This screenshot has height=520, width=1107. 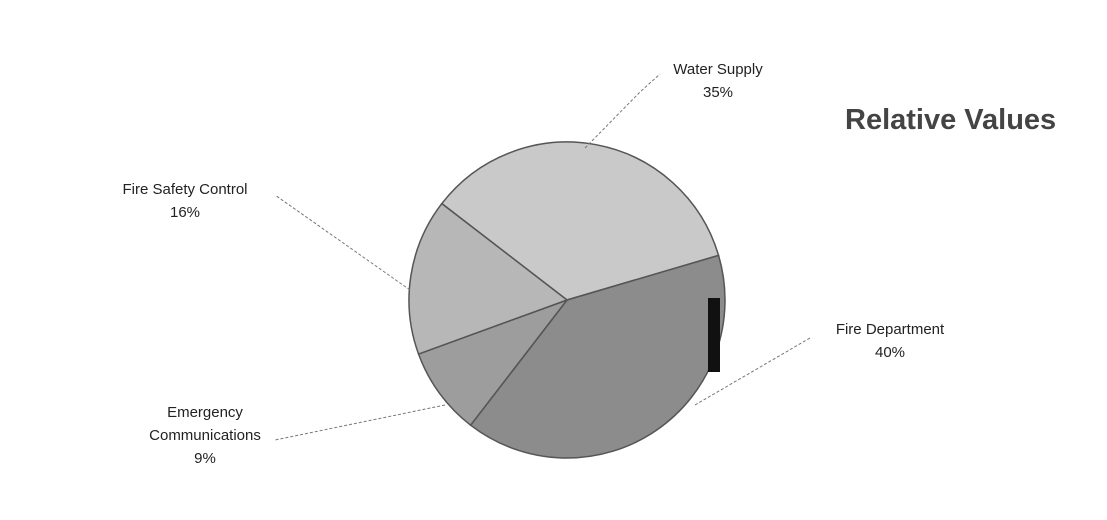 I want to click on slice-label: Fire Safety Control 16%, so click(x=185, y=201).